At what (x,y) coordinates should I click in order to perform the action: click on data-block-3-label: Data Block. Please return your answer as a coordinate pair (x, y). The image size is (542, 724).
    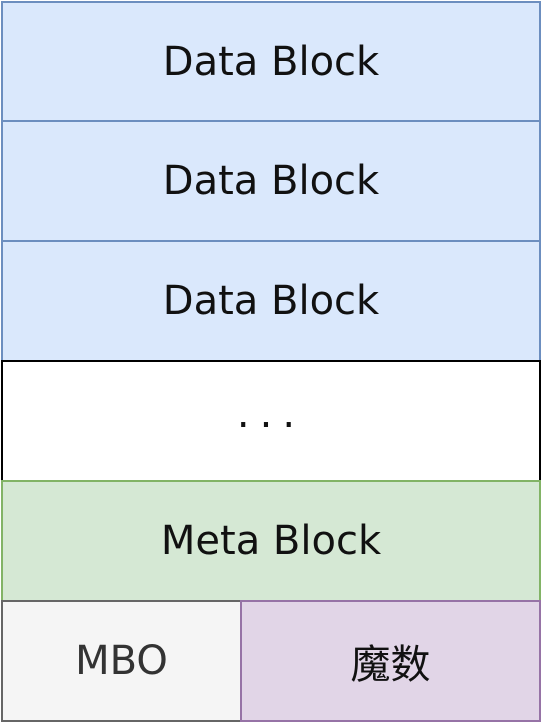
    Looking at the image, I should click on (271, 301).